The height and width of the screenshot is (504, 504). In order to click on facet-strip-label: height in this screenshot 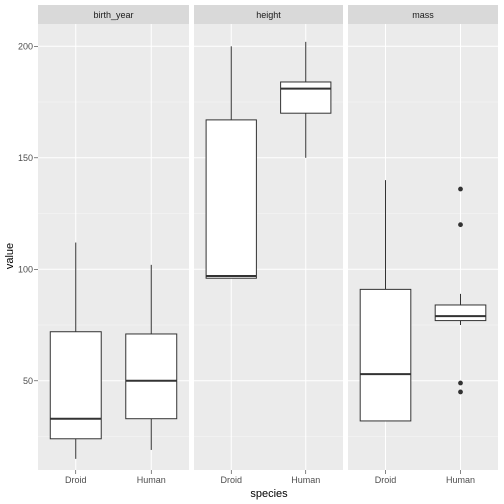, I will do `click(268, 15)`.